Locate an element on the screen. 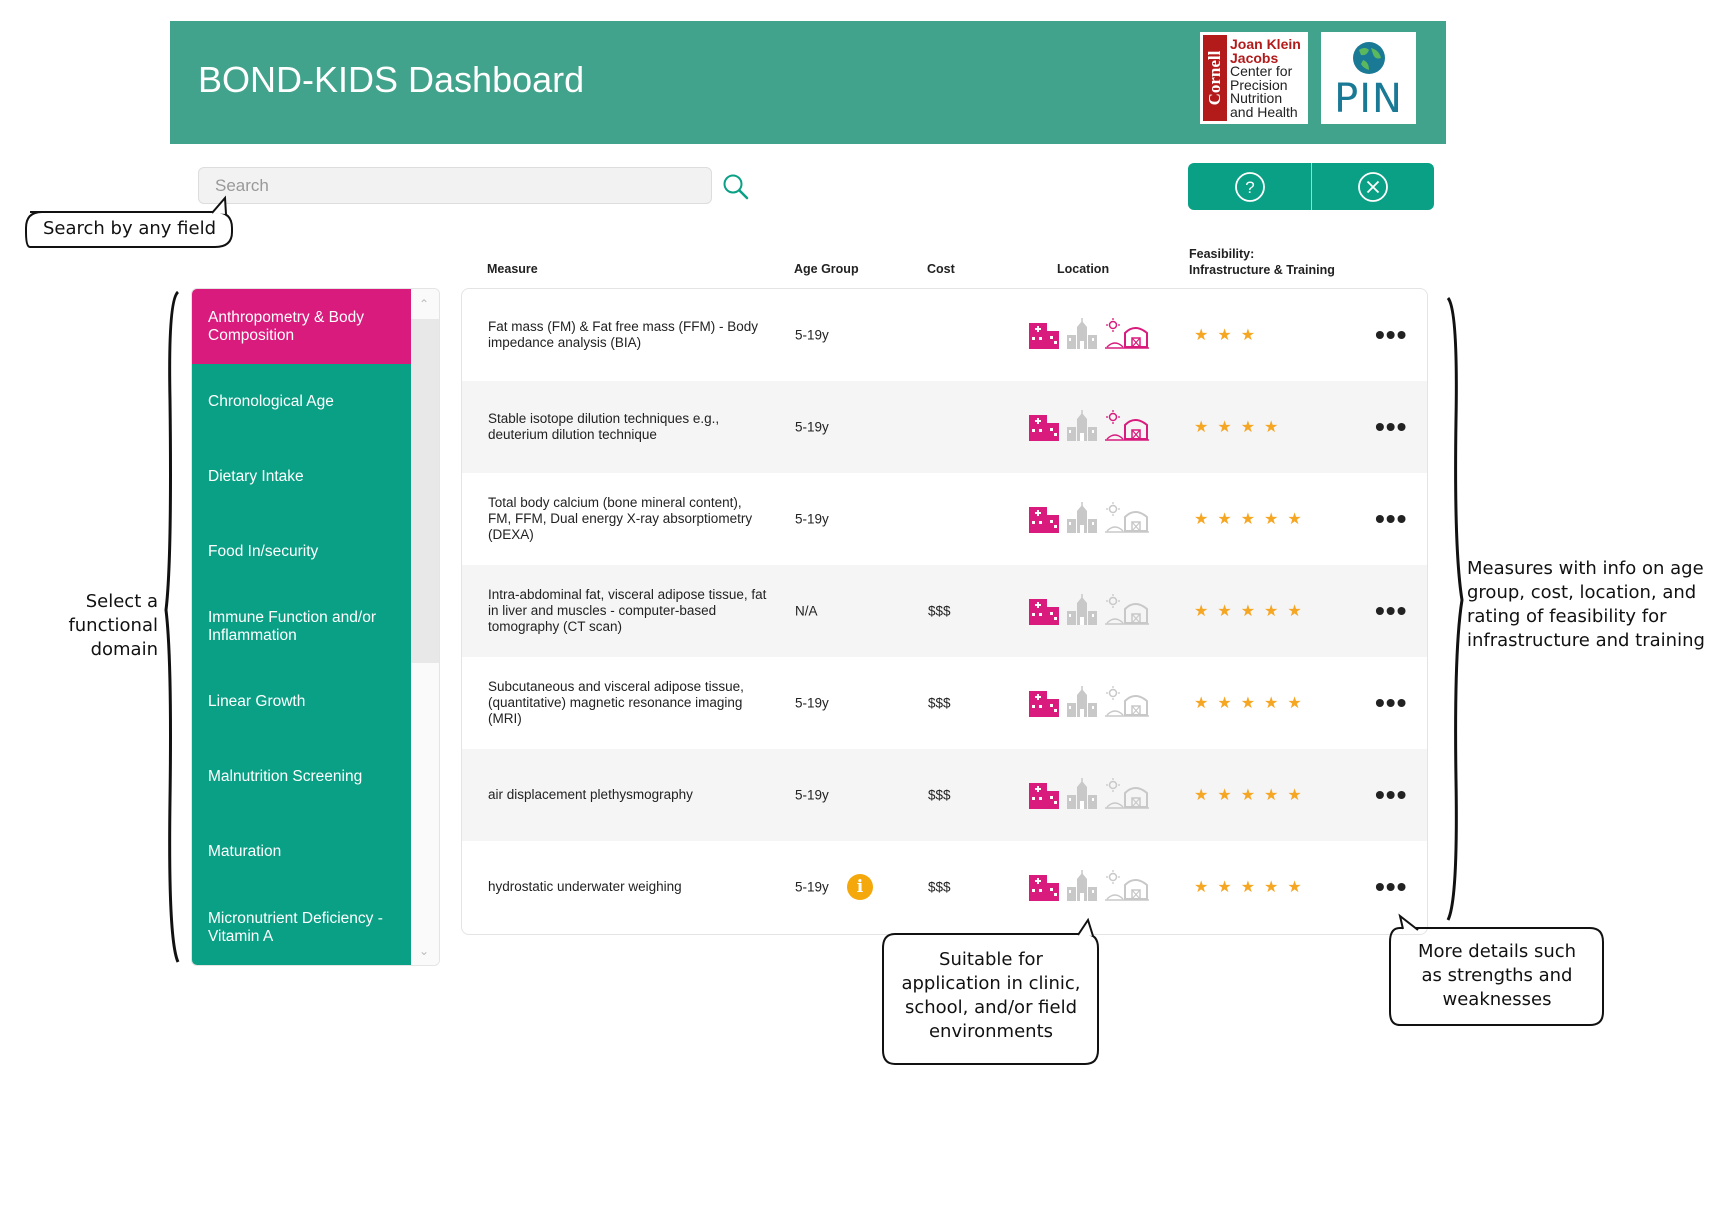 This screenshot has width=1731, height=1224. pin-text: PIN is located at coordinates (1368, 99).